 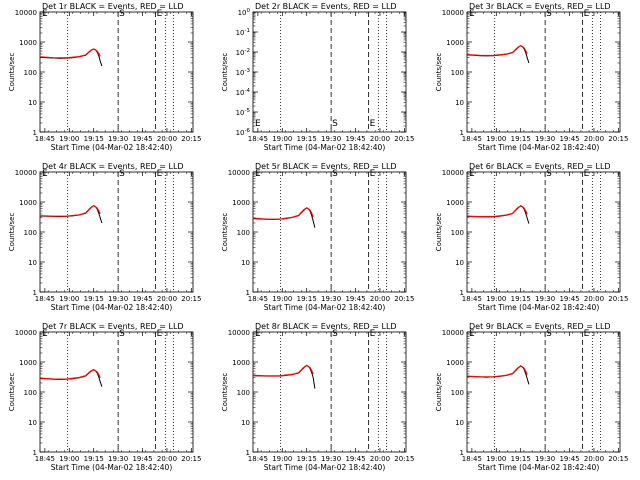 I want to click on y-tick-exp: -5, so click(x=248, y=111).